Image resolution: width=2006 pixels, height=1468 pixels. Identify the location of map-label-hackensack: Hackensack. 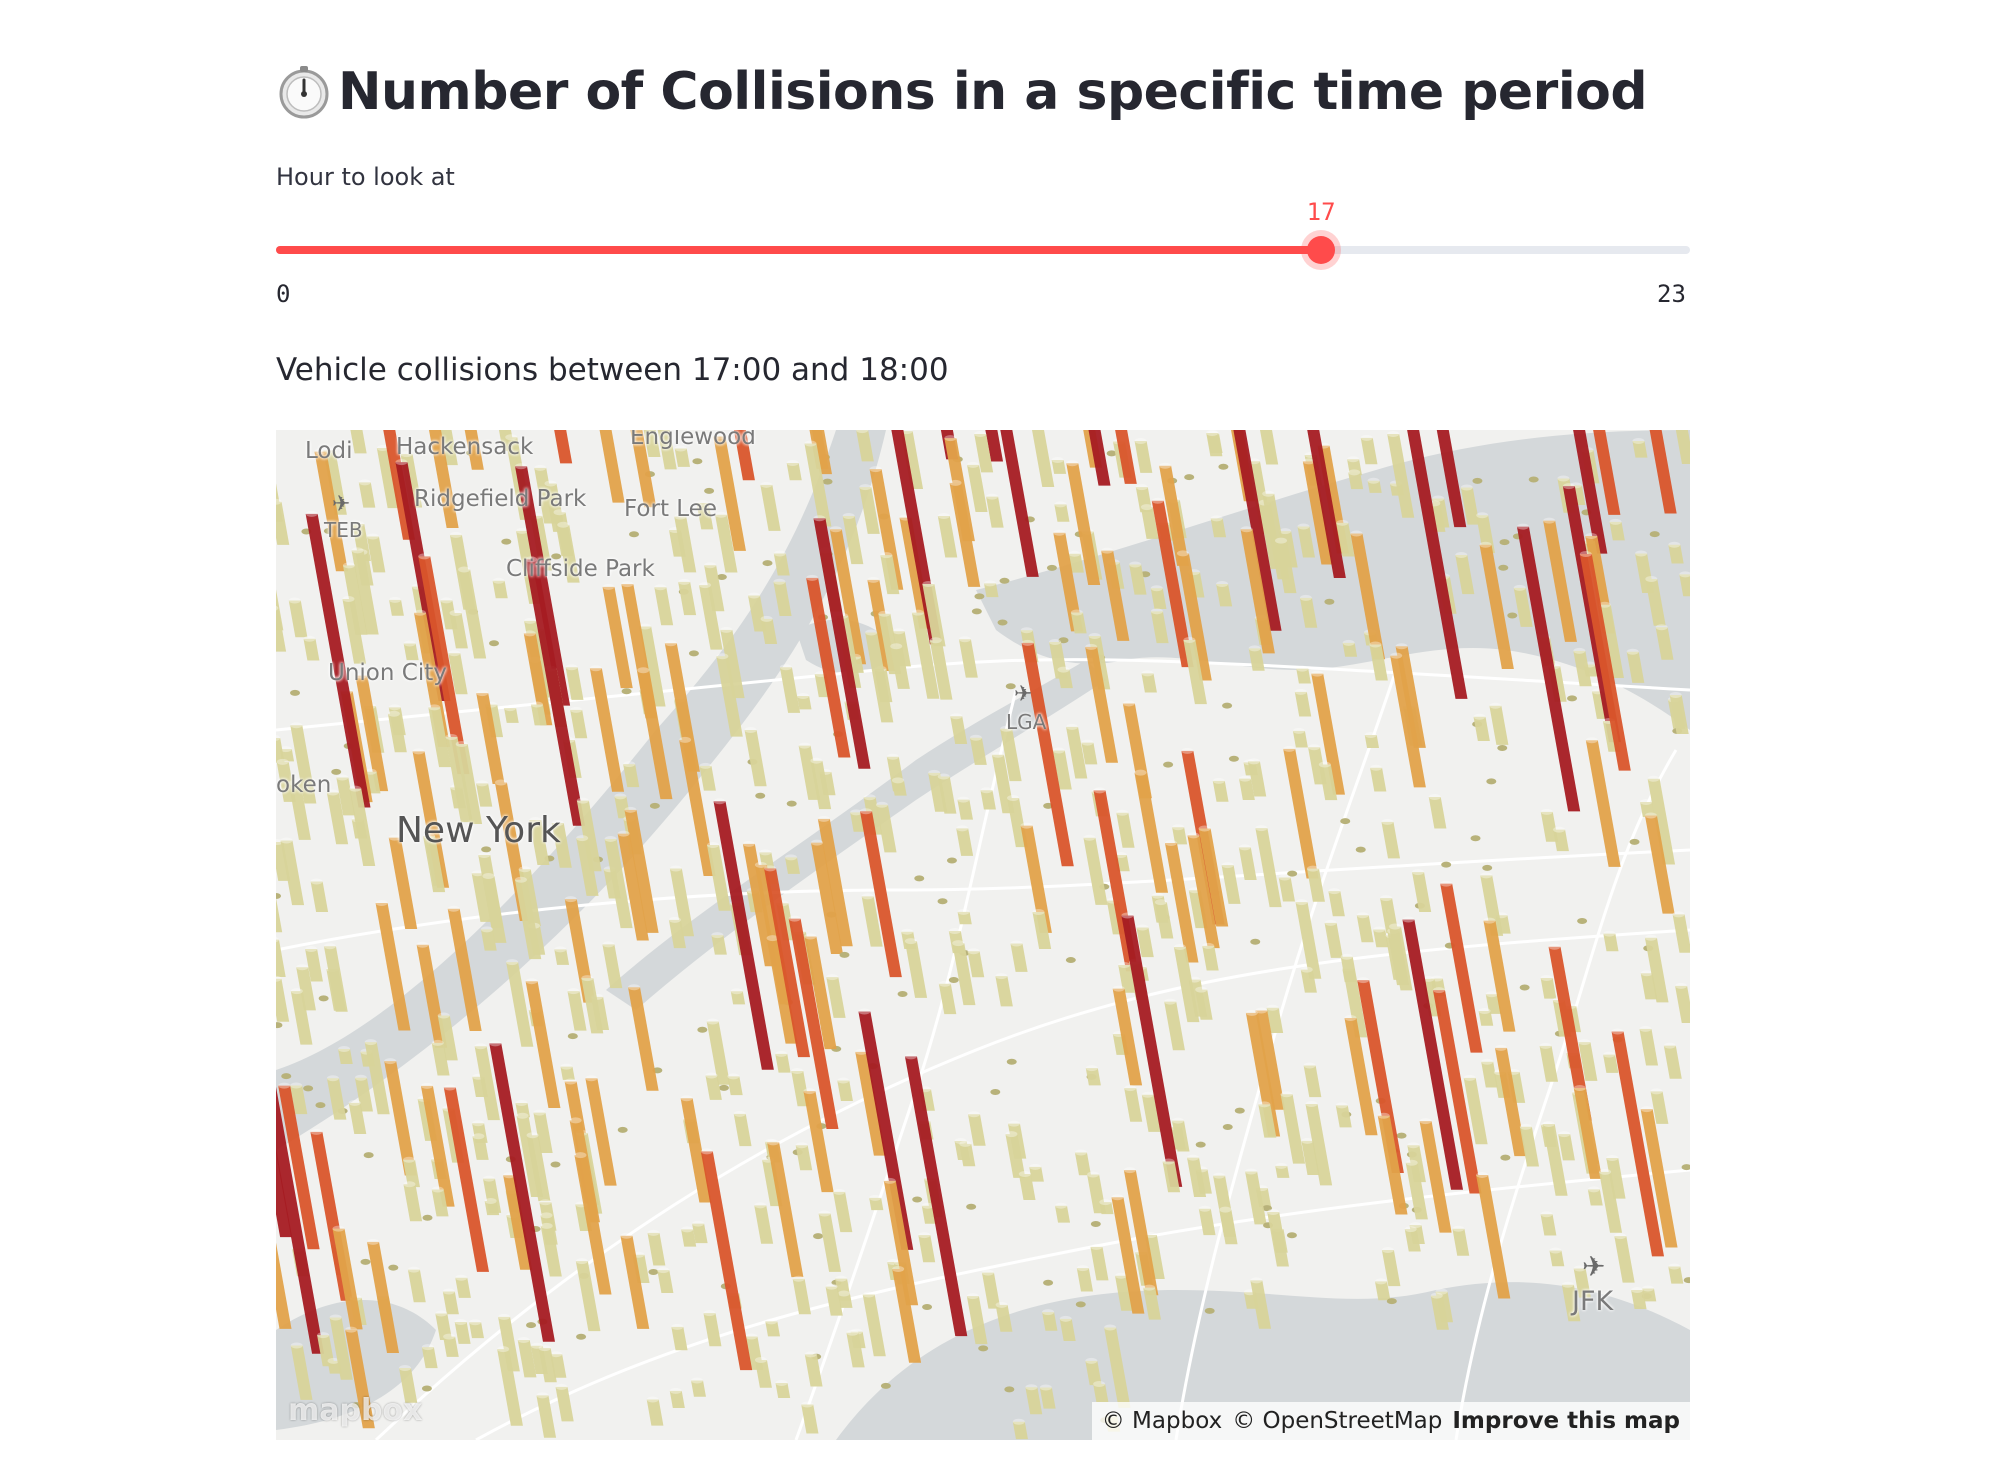
(465, 447).